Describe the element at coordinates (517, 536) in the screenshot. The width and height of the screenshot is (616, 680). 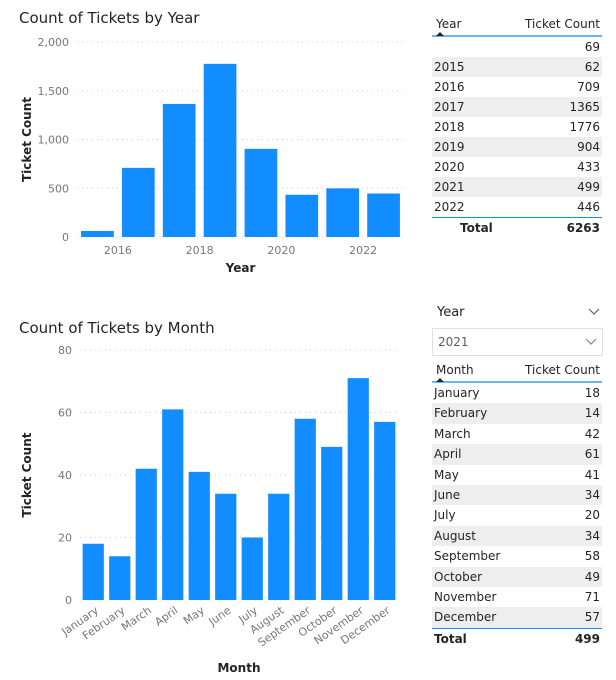
I see `table-row: August 34` at that location.